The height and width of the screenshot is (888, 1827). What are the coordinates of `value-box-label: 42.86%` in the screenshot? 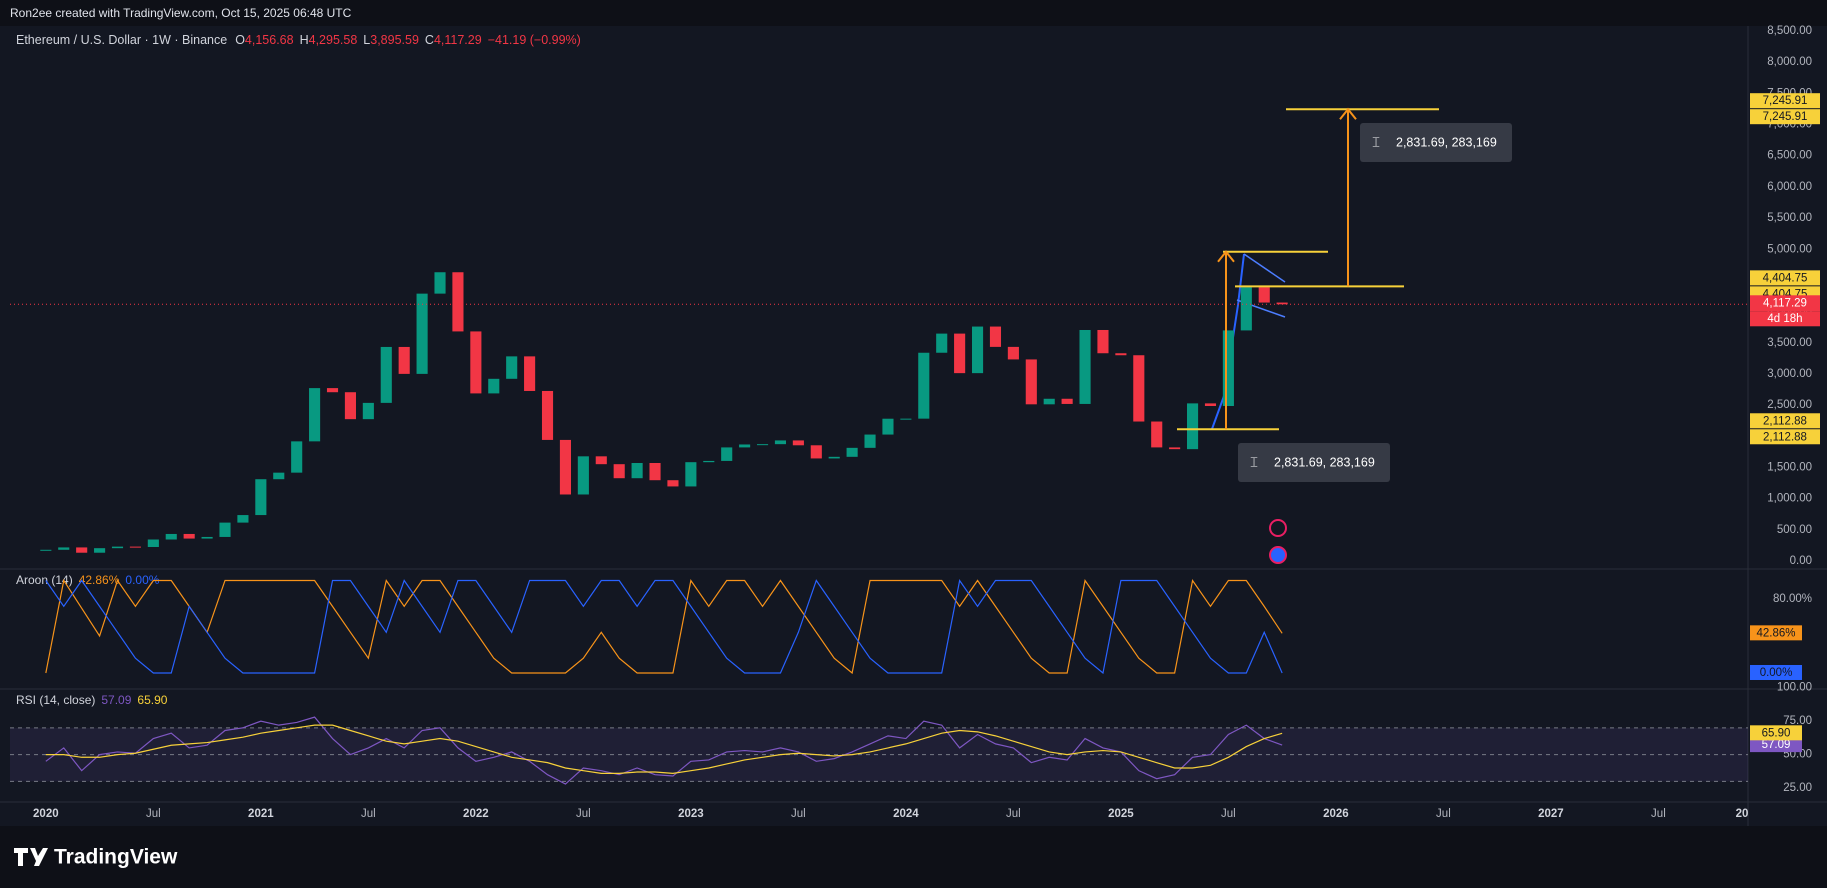 It's located at (1775, 633).